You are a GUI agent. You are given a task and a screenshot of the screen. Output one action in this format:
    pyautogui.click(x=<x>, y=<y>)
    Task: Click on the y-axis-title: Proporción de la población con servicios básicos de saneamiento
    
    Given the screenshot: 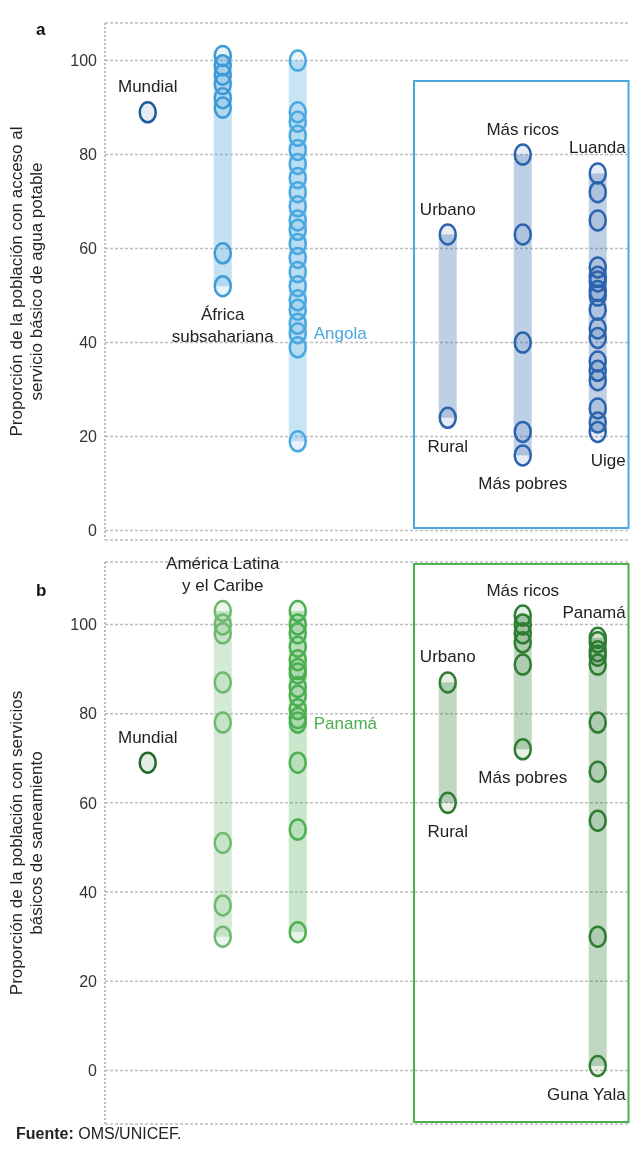 What is the action you would take?
    pyautogui.click(x=26, y=843)
    